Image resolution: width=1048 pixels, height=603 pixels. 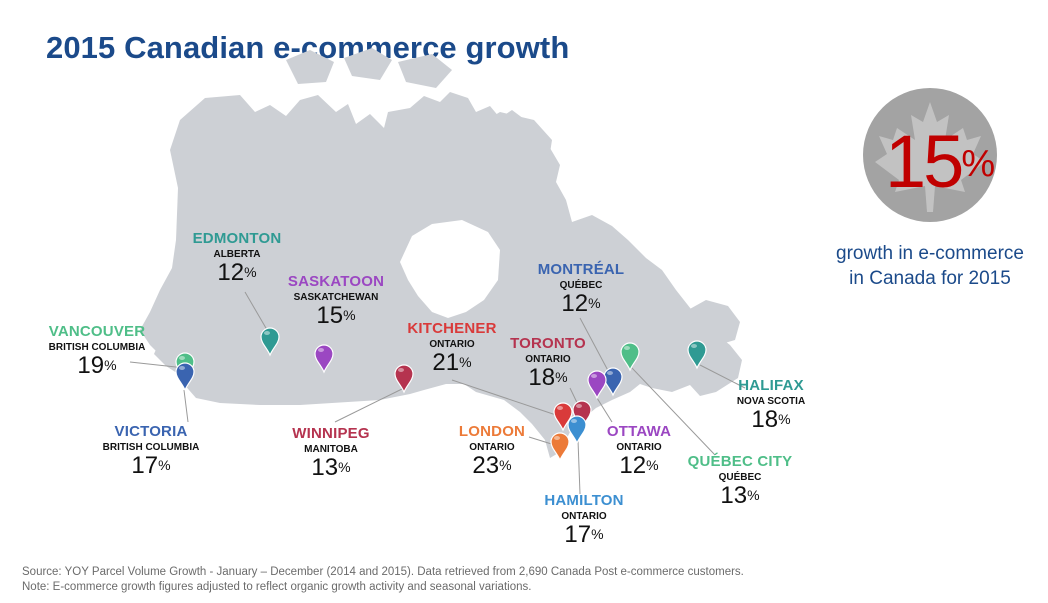 What do you see at coordinates (597, 385) in the screenshot?
I see `map-pin-ottawa` at bounding box center [597, 385].